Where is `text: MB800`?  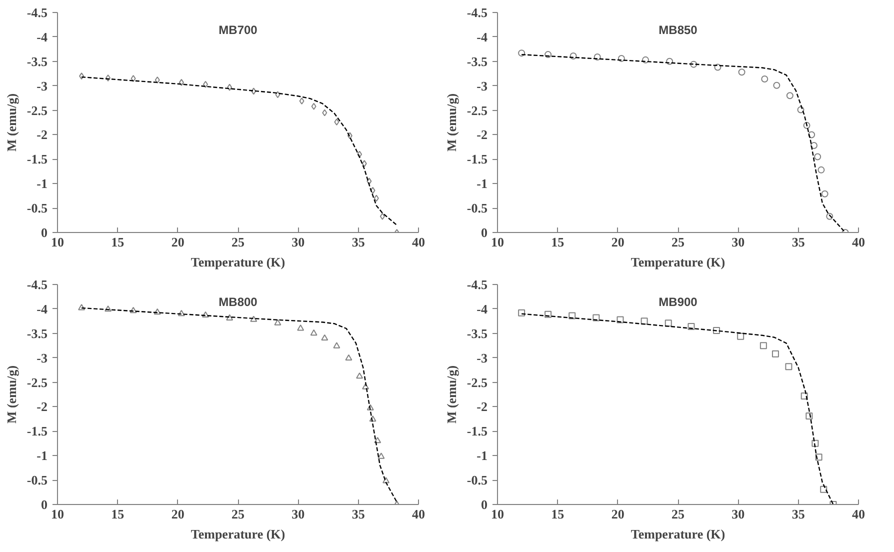
text: MB800 is located at coordinates (238, 302).